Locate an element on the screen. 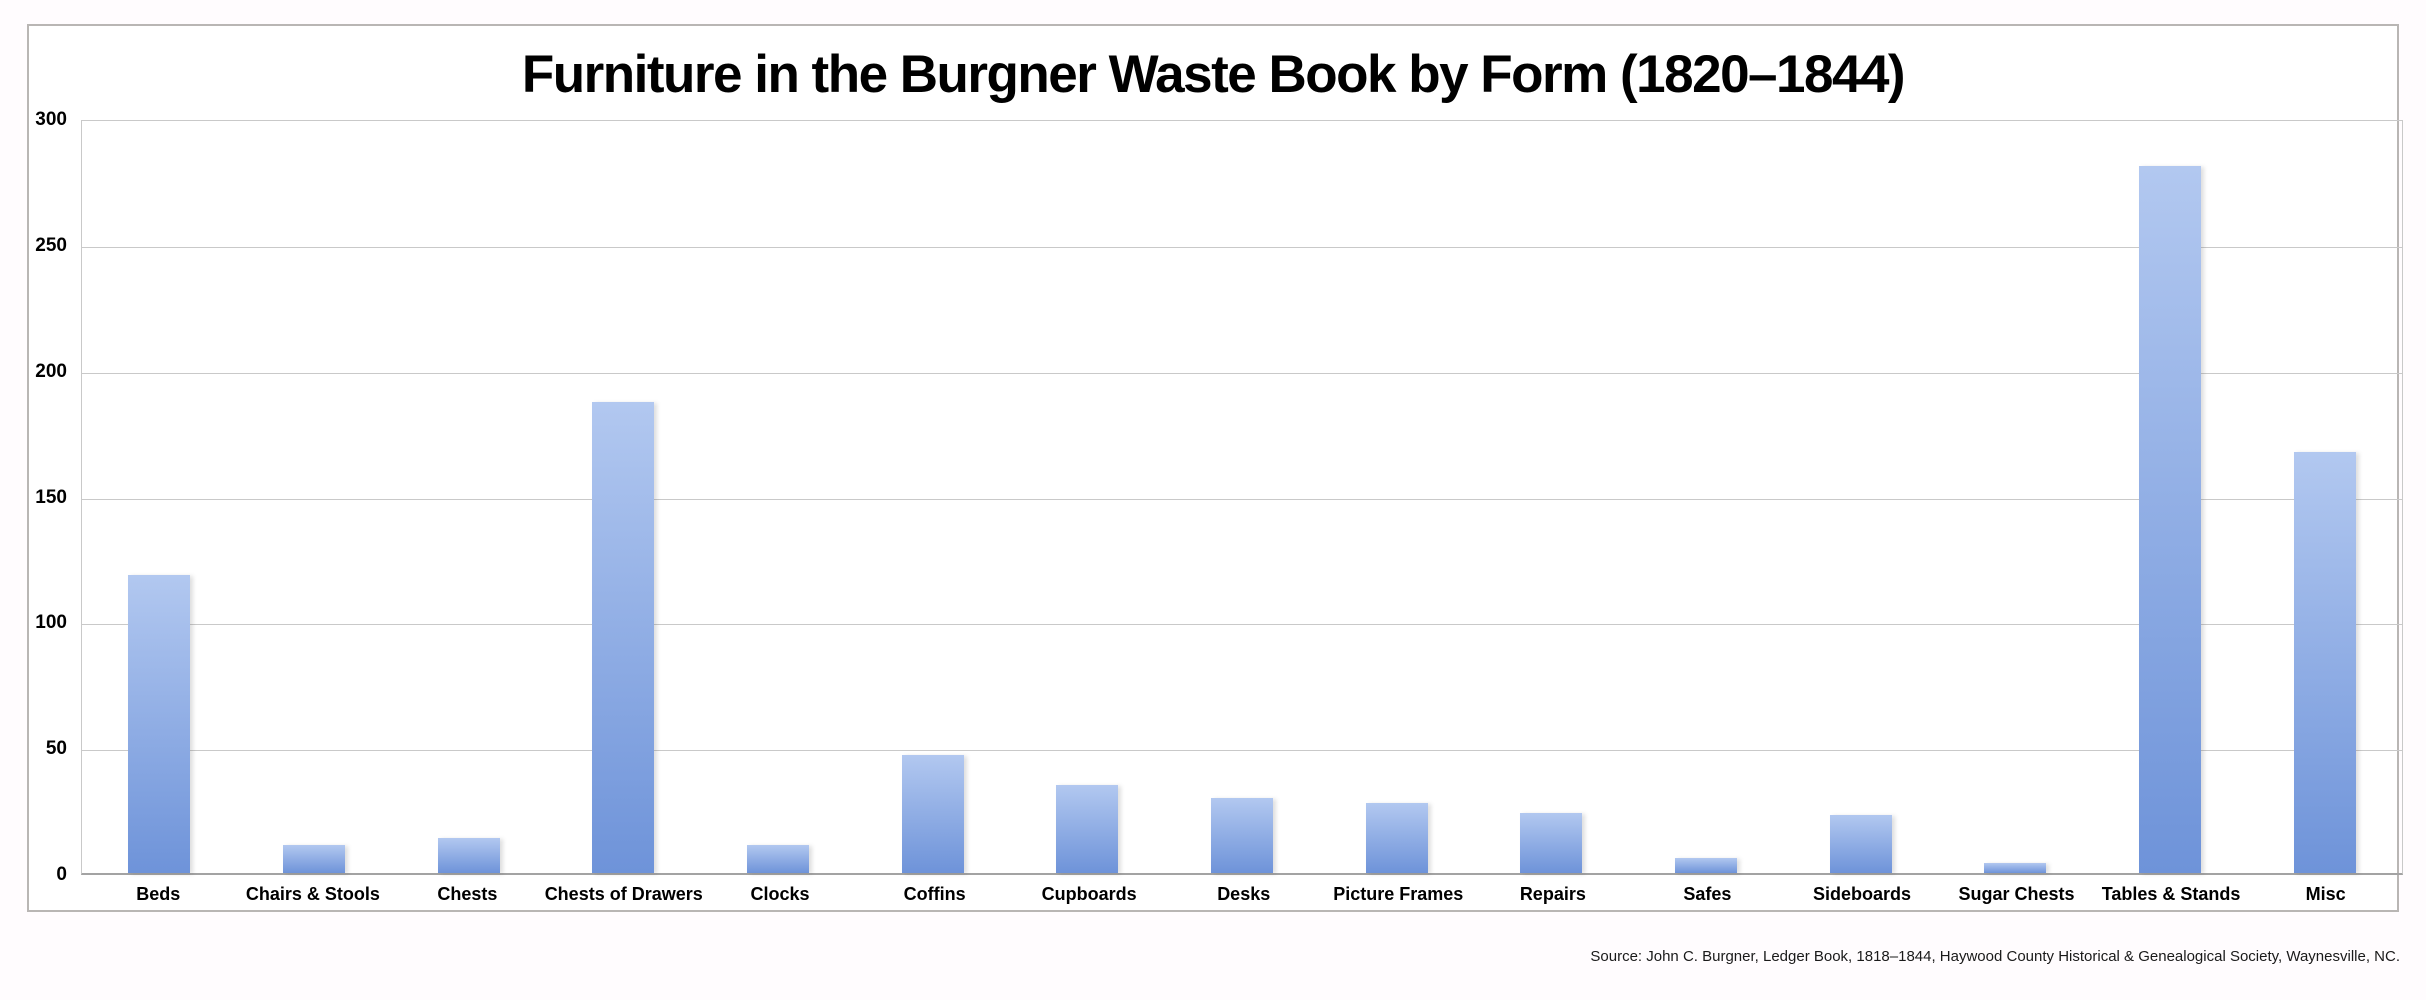 Image resolution: width=2426 pixels, height=1000 pixels. bar-coffins is located at coordinates (932, 814).